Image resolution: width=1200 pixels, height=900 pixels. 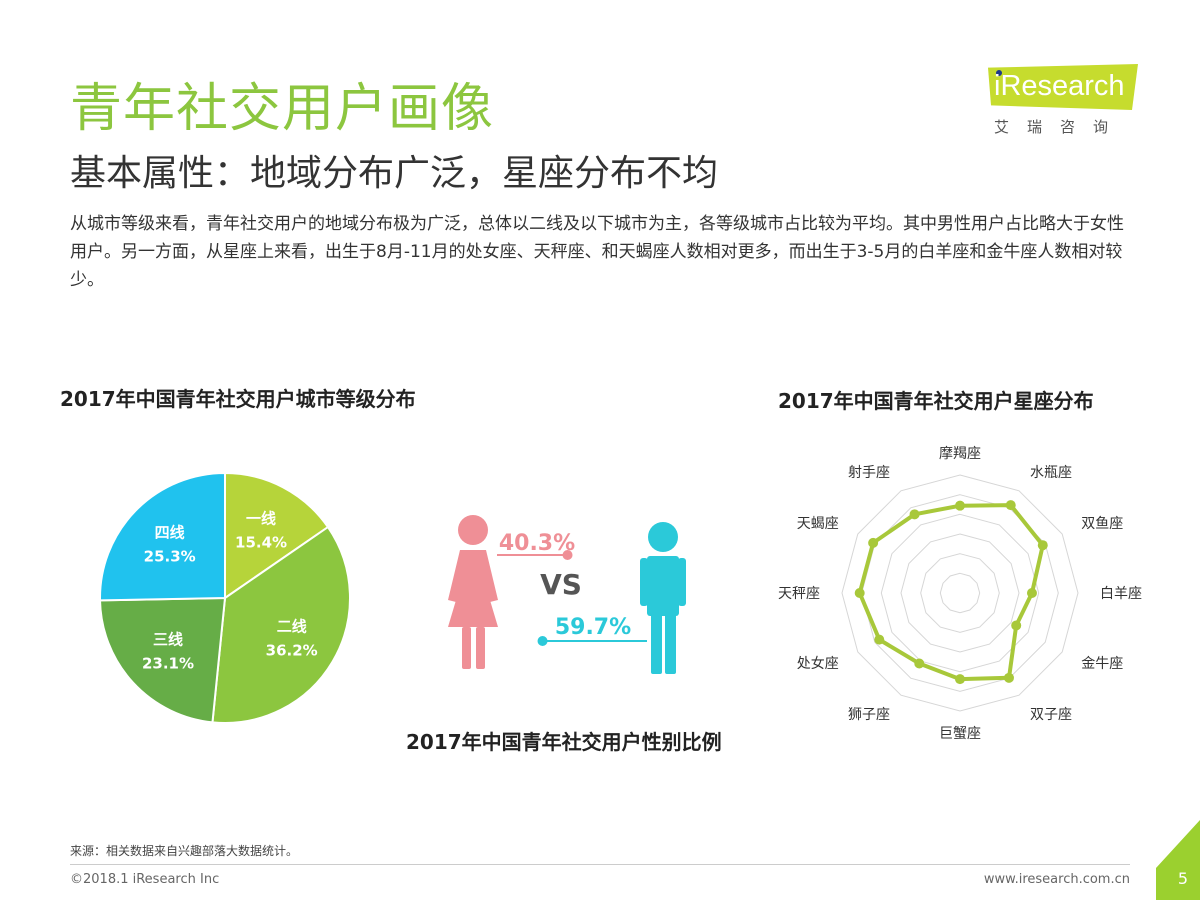 I want to click on male-percent-label: 59.7%, so click(x=593, y=627).